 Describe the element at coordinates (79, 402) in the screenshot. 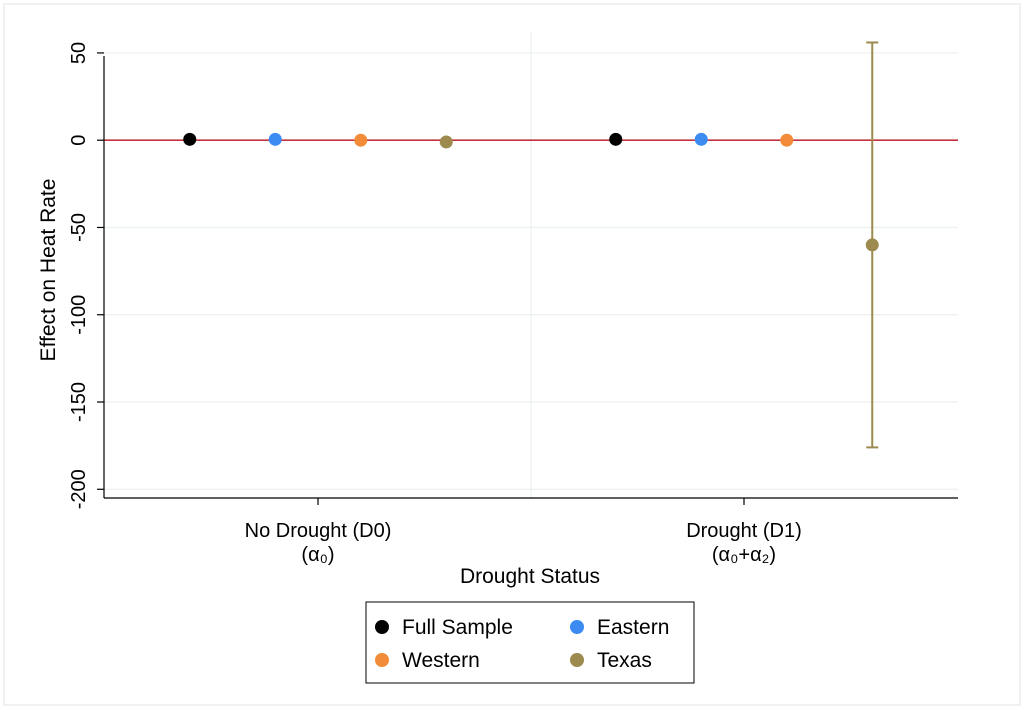

I see `y-tick-label: -150` at that location.